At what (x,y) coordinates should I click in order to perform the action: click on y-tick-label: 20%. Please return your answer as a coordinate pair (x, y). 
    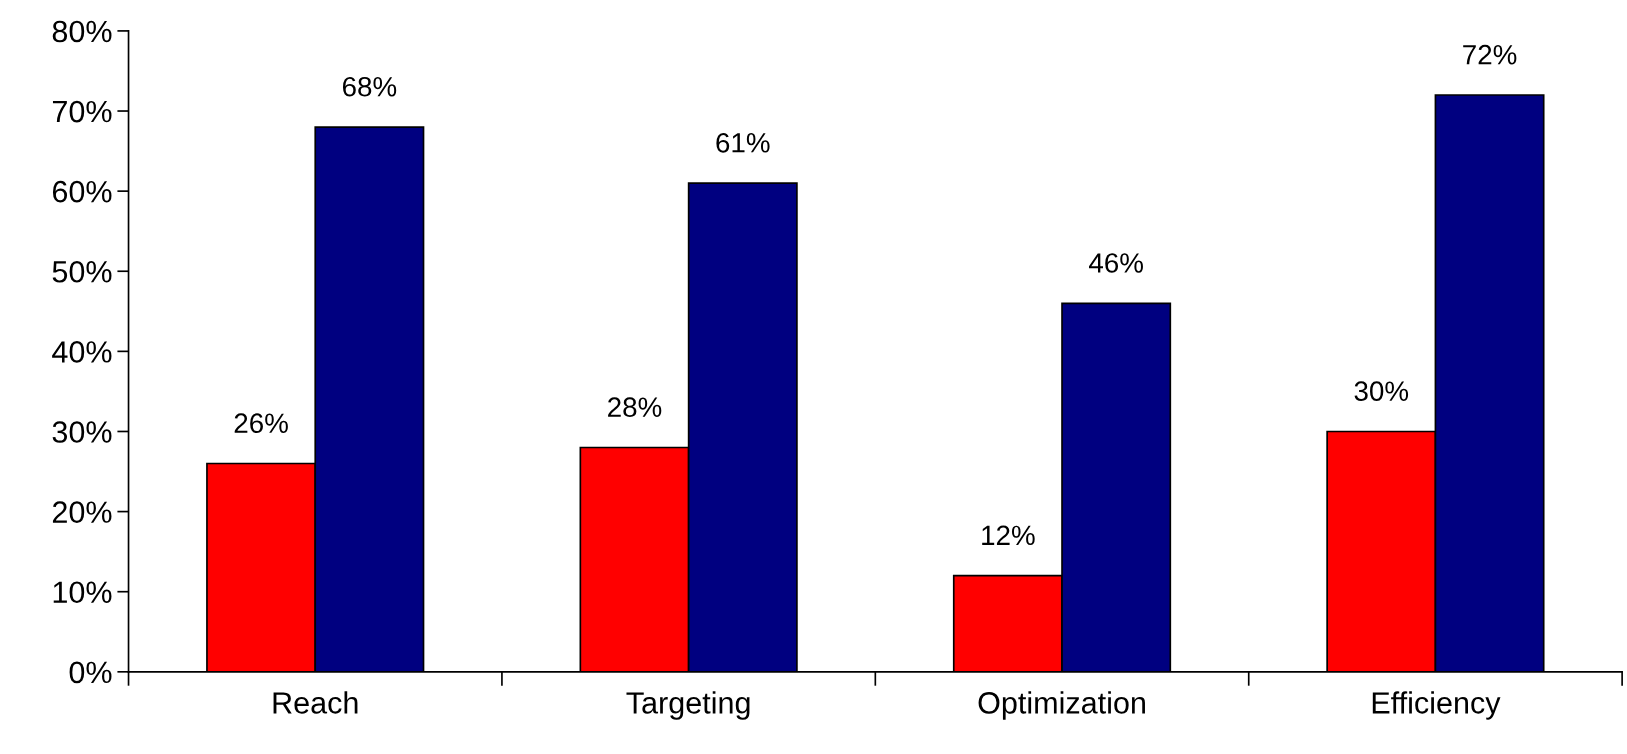
    Looking at the image, I should click on (82, 512).